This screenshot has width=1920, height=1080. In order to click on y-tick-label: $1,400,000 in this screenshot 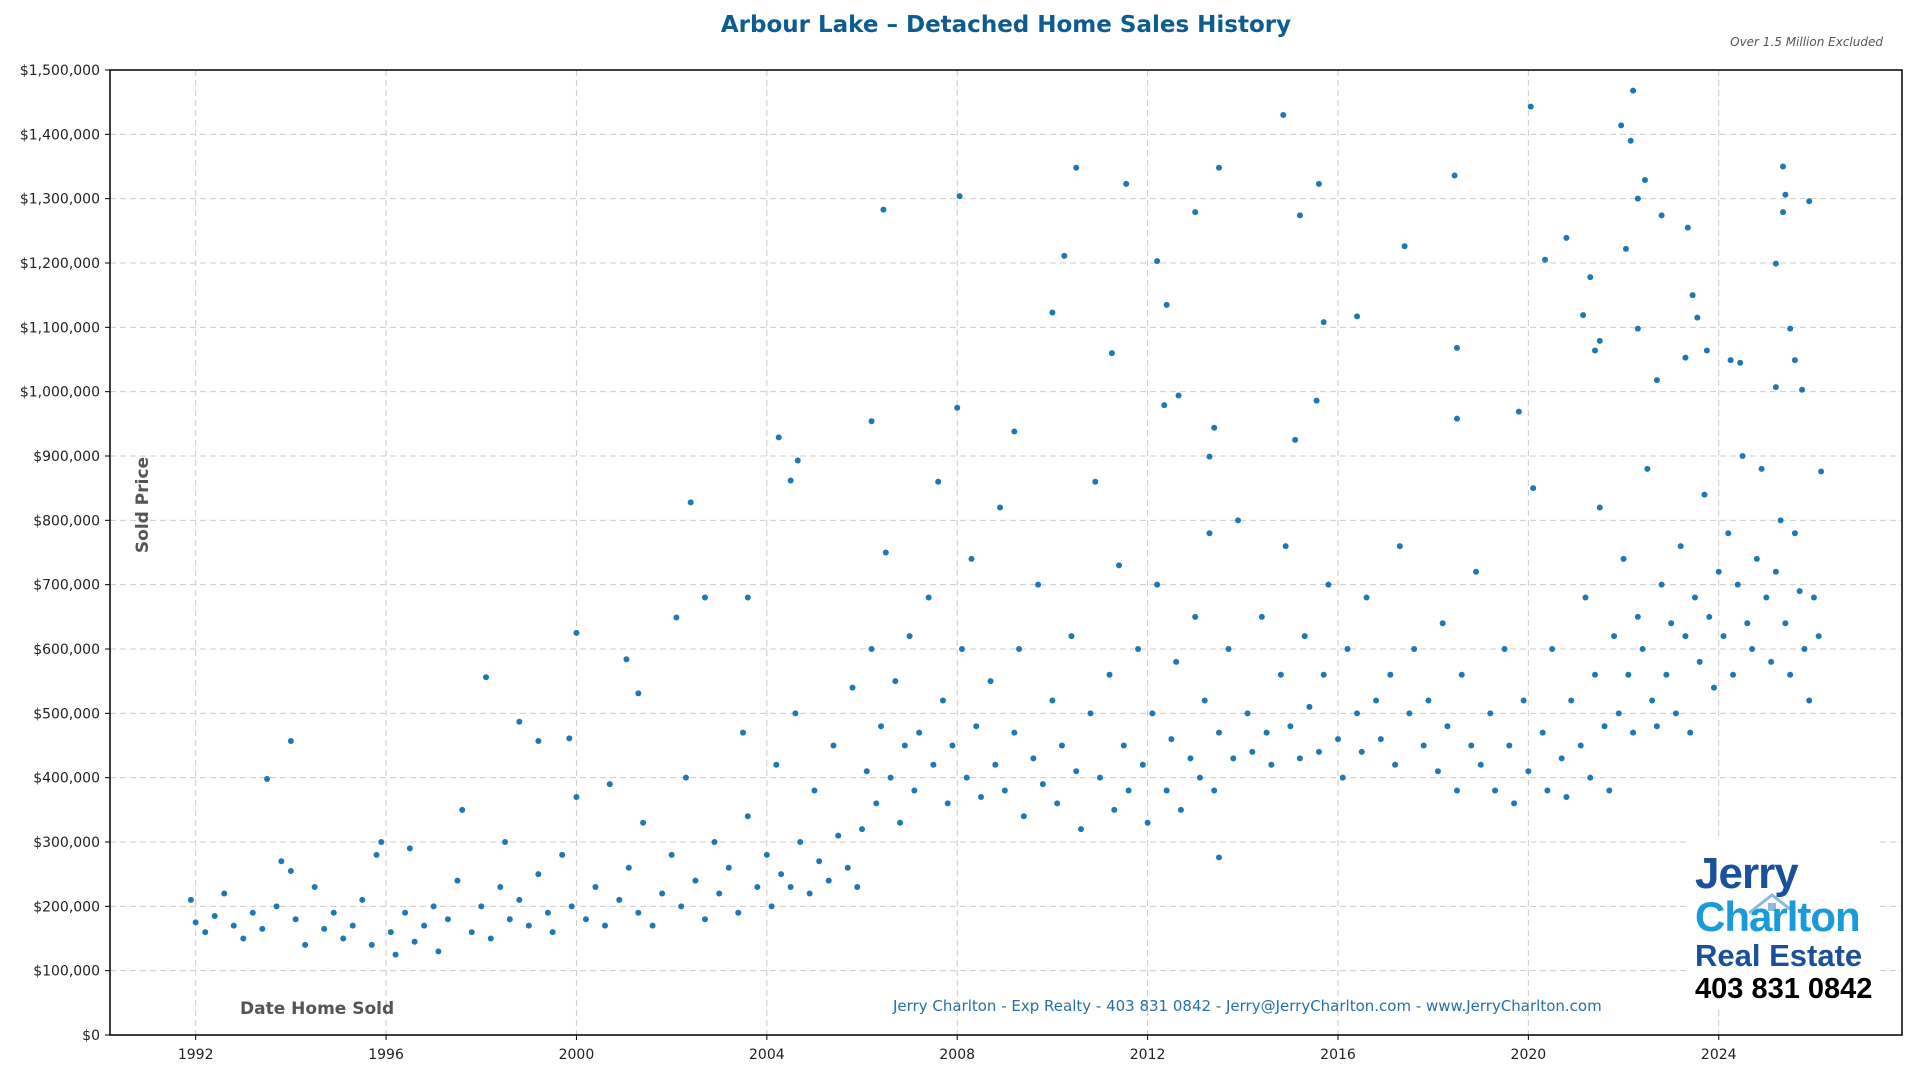, I will do `click(60, 135)`.